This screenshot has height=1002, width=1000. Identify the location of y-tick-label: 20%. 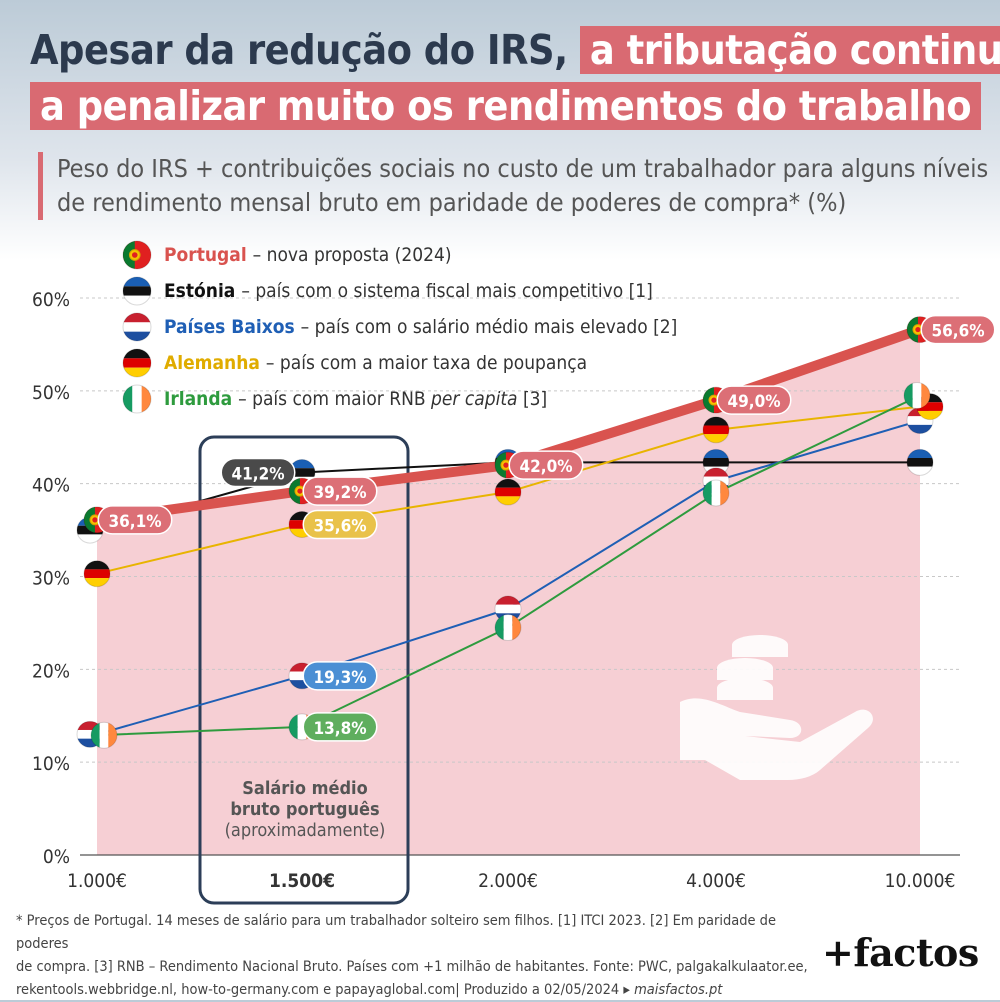
(51, 671).